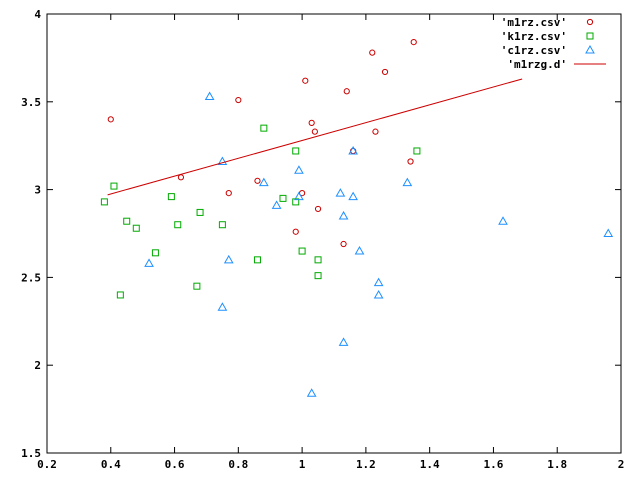 The height and width of the screenshot is (480, 640). Describe the element at coordinates (31, 453) in the screenshot. I see `y-tick-label: 1.5` at that location.